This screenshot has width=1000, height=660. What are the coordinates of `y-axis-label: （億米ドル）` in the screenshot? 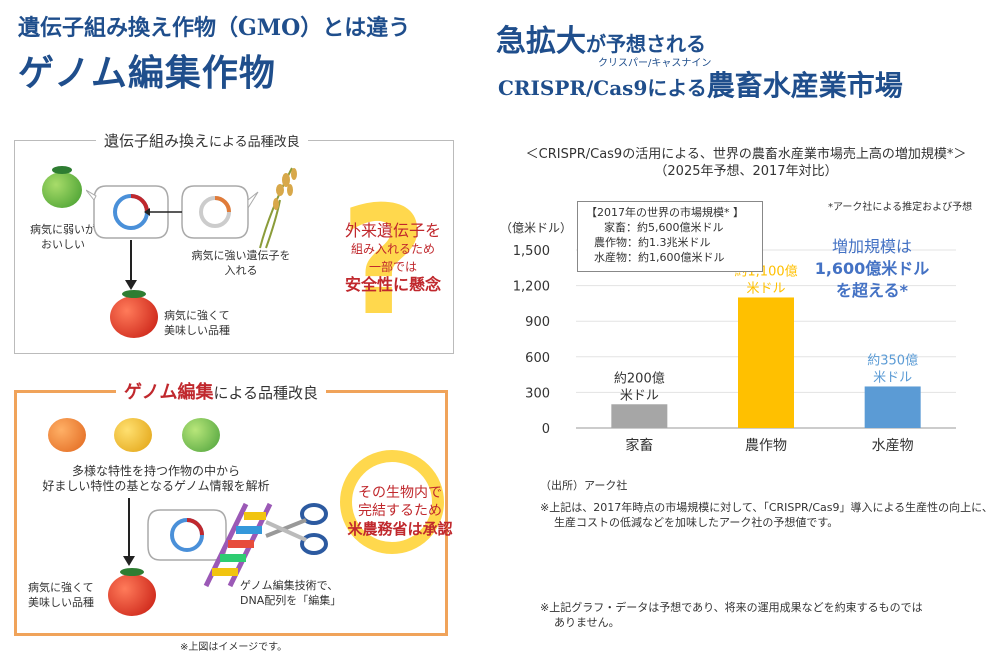 It's located at (536, 228).